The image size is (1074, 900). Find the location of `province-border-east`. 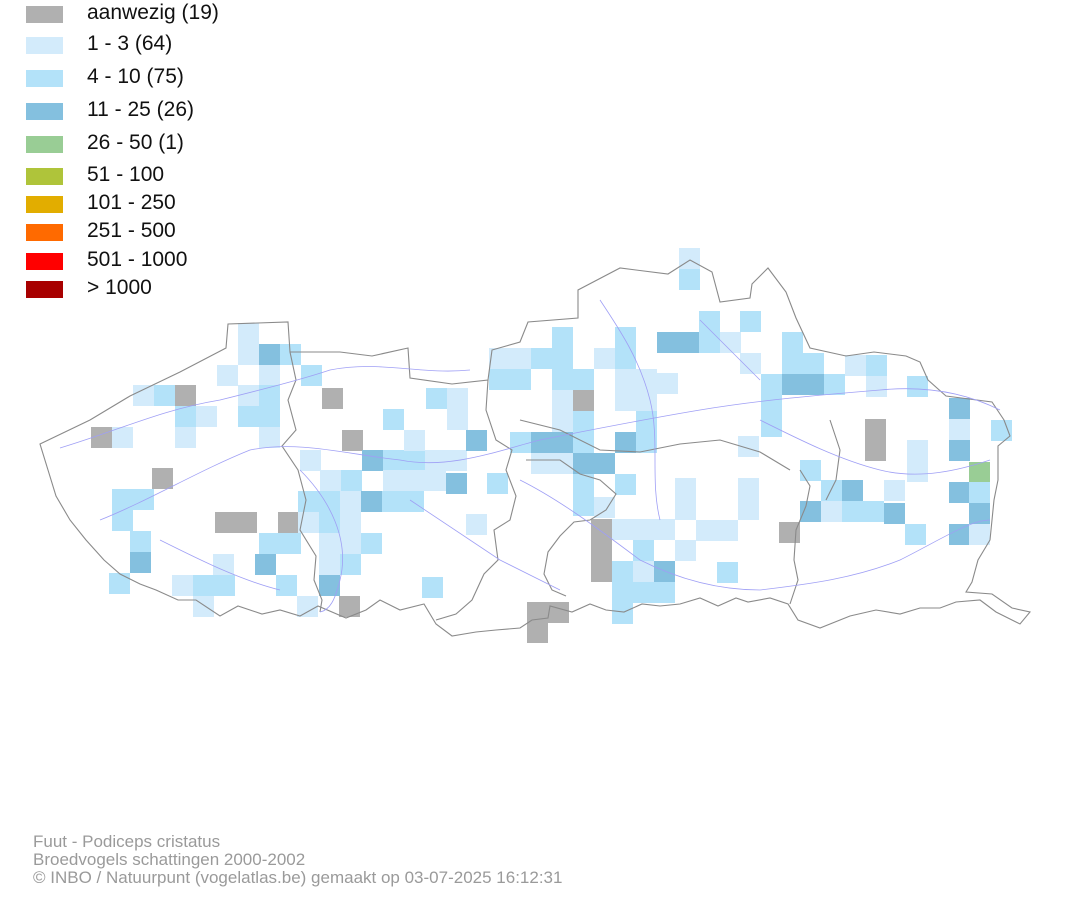

province-border-east is located at coordinates (800, 537).